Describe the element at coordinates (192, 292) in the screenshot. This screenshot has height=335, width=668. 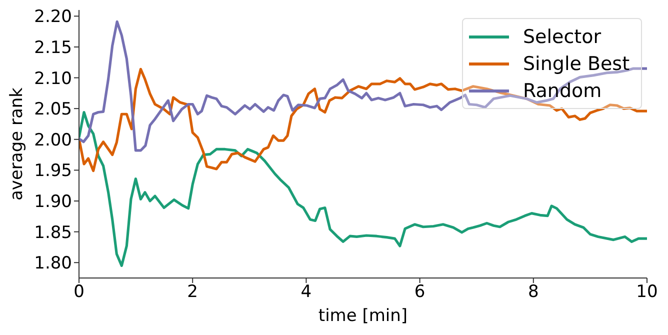
I see `x-tick-label: 2` at that location.